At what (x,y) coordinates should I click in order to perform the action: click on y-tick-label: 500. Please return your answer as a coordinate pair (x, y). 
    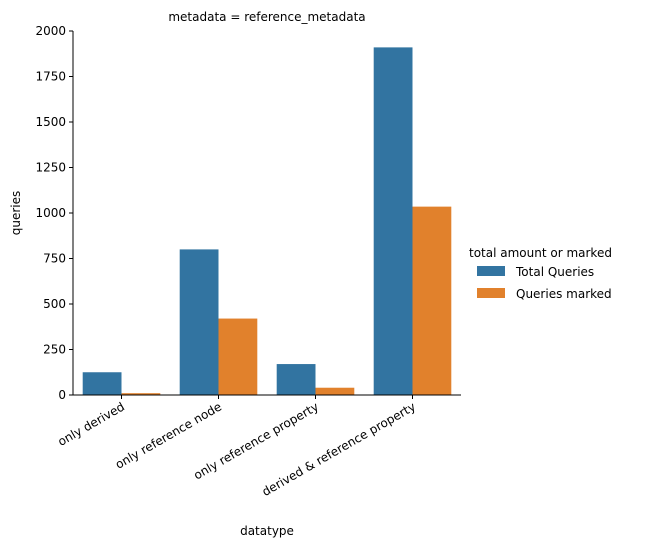
    Looking at the image, I should click on (54, 304).